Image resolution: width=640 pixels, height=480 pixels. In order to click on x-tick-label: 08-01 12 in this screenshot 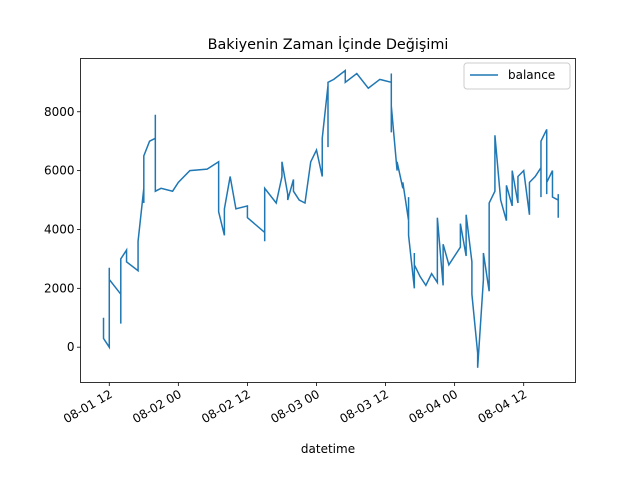, I will do `click(88, 406)`.